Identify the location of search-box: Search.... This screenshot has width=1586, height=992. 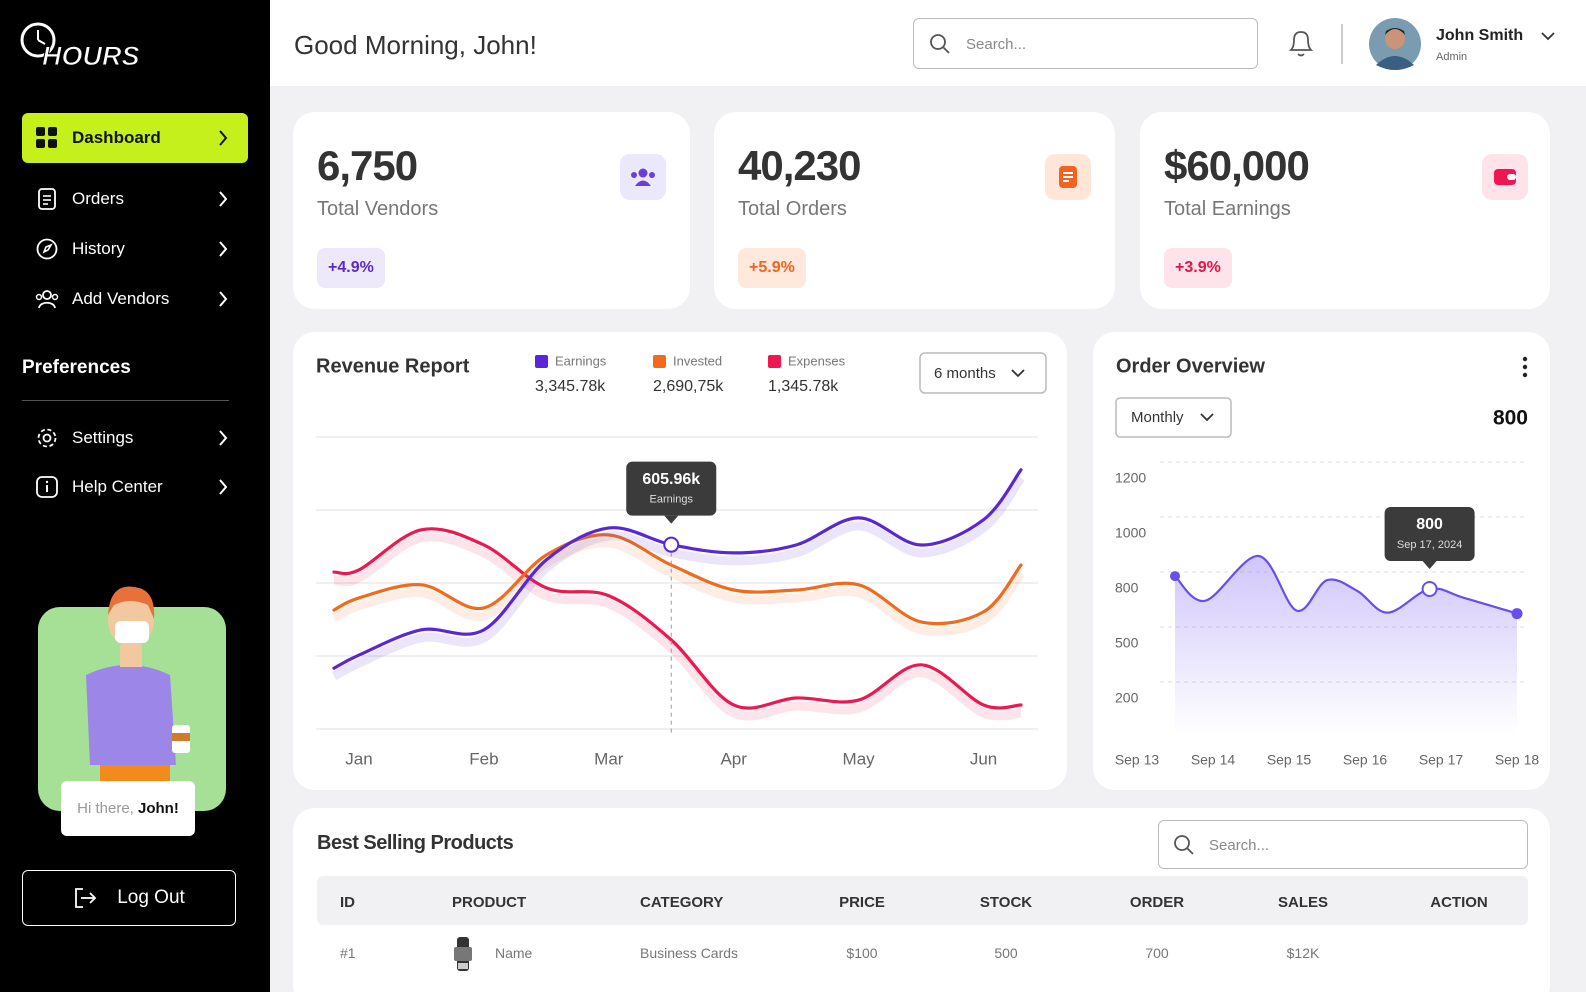
(1085, 43).